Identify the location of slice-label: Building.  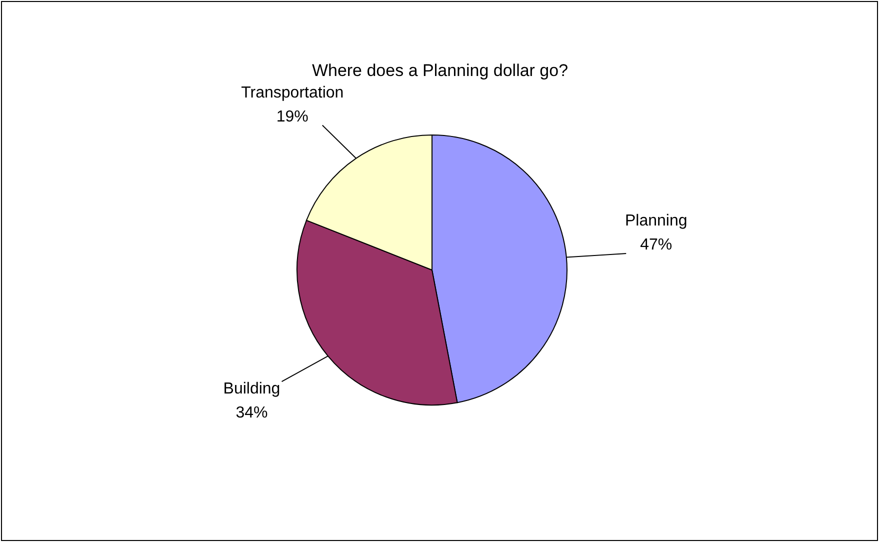
(251, 389).